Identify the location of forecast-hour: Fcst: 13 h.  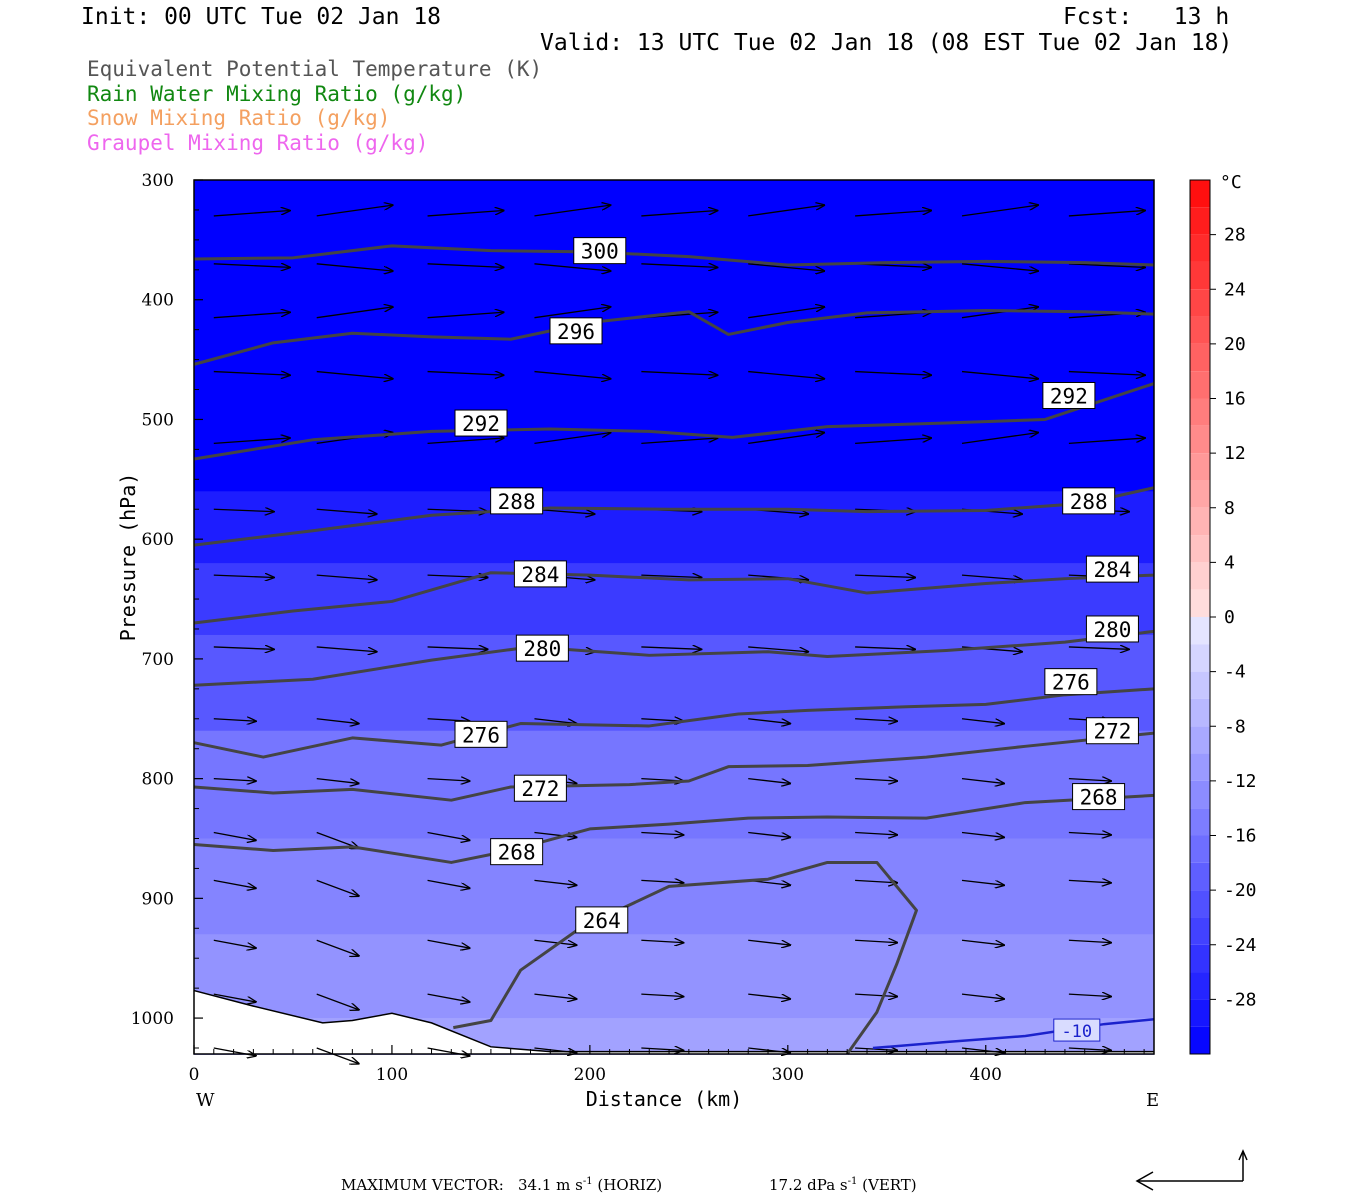
(1146, 17).